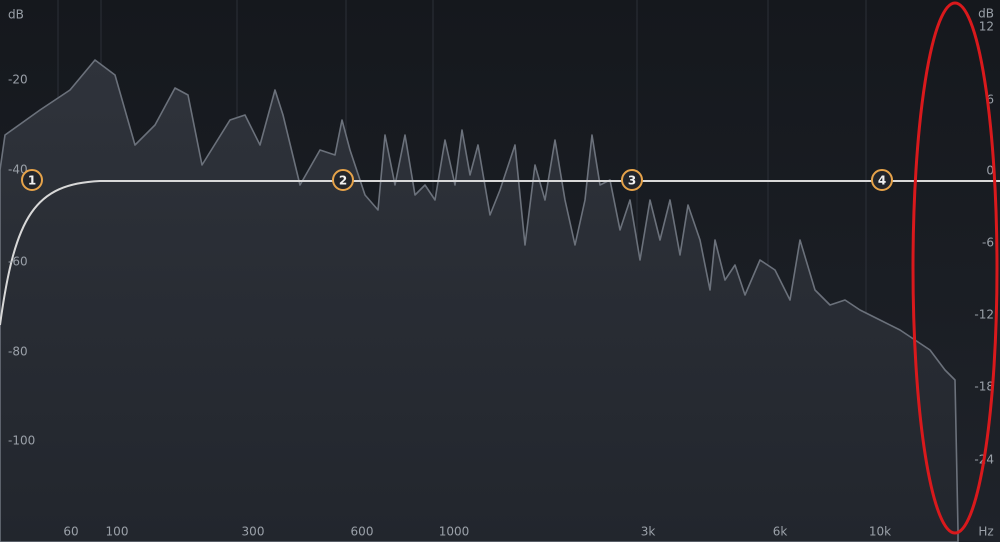 This screenshot has width=1000, height=542. I want to click on eq-node: 3, so click(632, 180).